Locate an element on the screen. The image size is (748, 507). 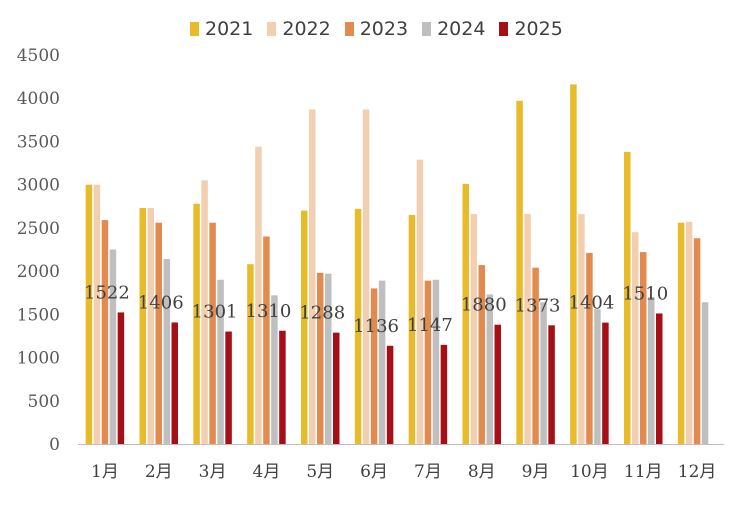
y-tick-label: 1500 is located at coordinates (38, 315).